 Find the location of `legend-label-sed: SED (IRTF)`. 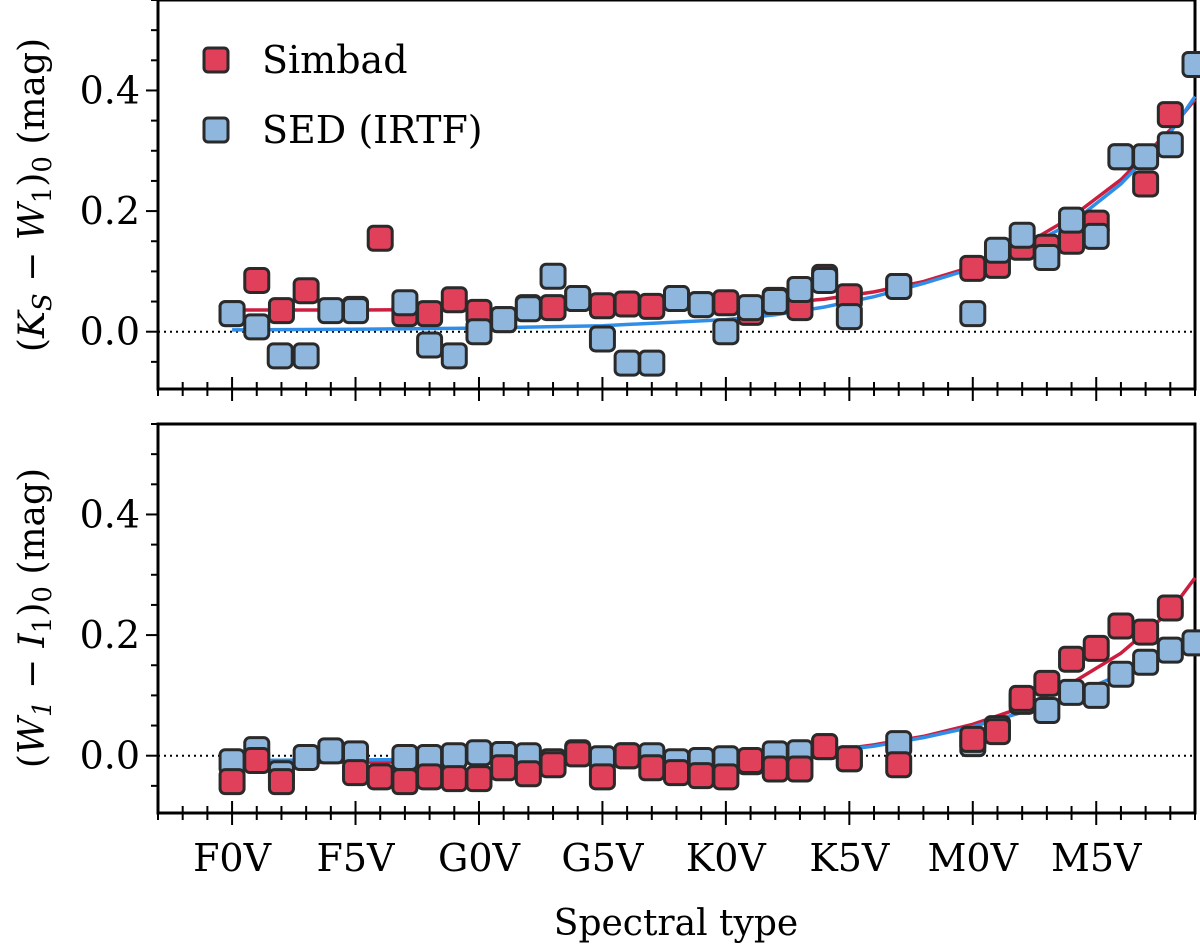

legend-label-sed: SED (IRTF) is located at coordinates (372, 130).